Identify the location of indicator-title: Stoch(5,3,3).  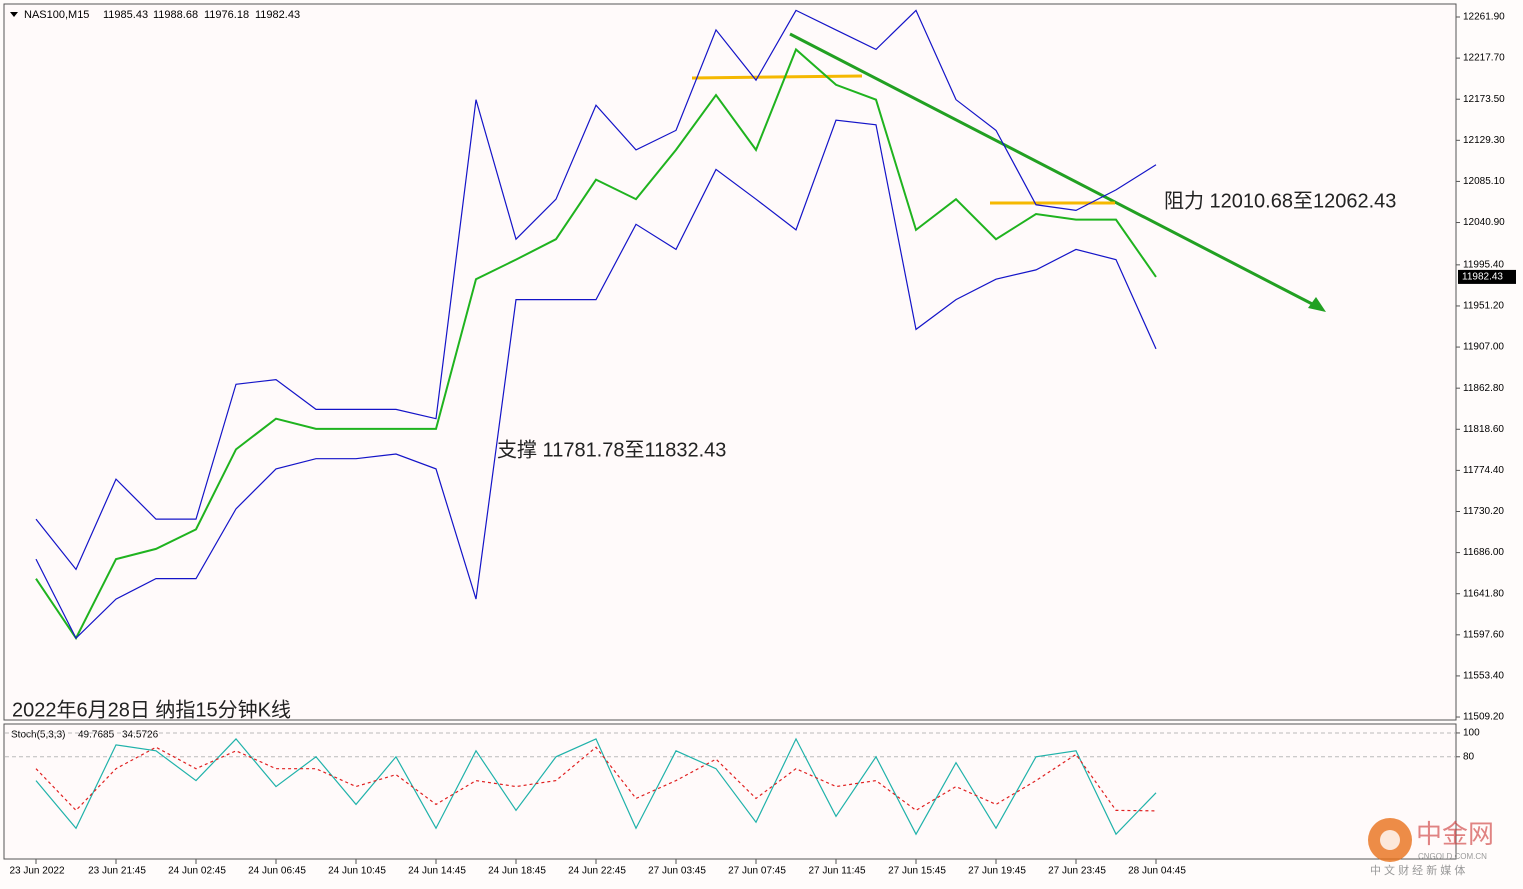
(38, 735).